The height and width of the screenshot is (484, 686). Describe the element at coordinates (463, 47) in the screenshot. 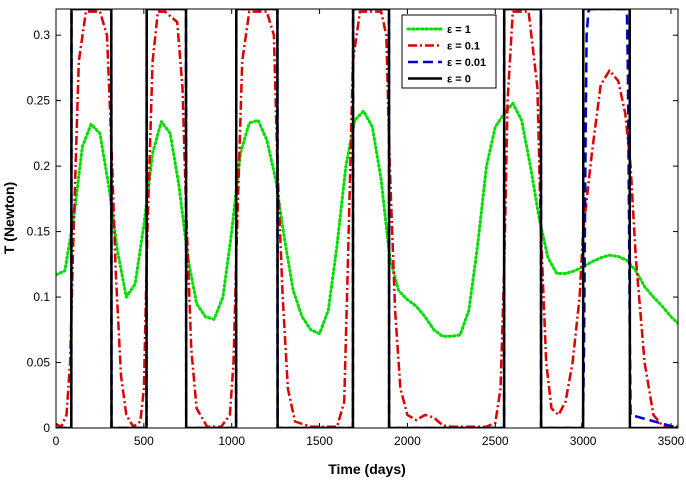

I see `legend-label-1: ε = 0.1` at that location.